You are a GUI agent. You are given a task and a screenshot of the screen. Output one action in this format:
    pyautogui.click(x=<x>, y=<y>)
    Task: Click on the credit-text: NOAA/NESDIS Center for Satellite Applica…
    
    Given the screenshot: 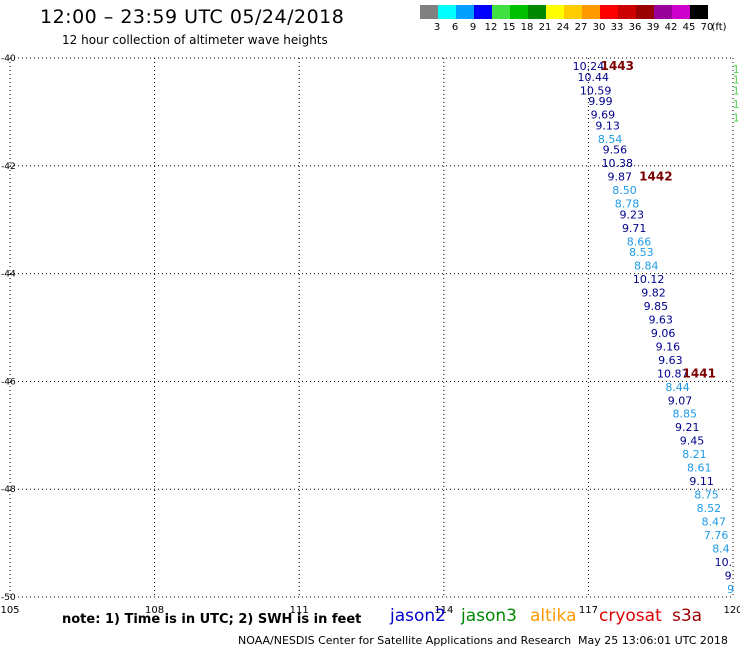 What is the action you would take?
    pyautogui.click(x=405, y=640)
    